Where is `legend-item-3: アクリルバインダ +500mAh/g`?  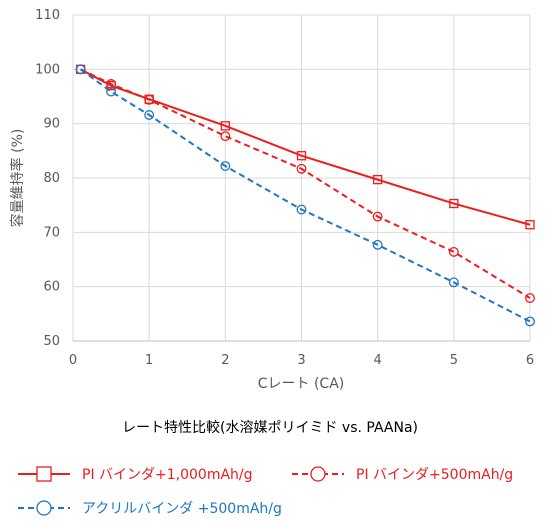 legend-item-3: アクリルバインダ +500mAh/g is located at coordinates (150, 508).